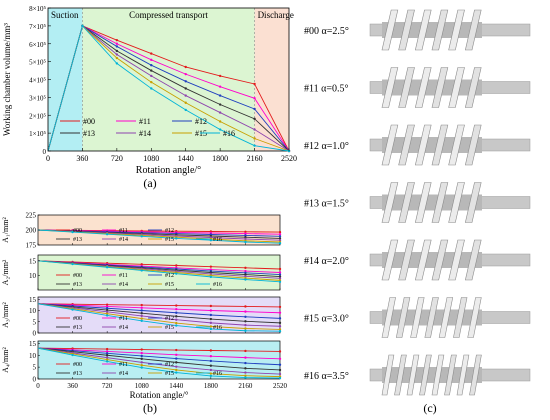  I want to click on area2-legend-label-1: #11, so click(123, 276).